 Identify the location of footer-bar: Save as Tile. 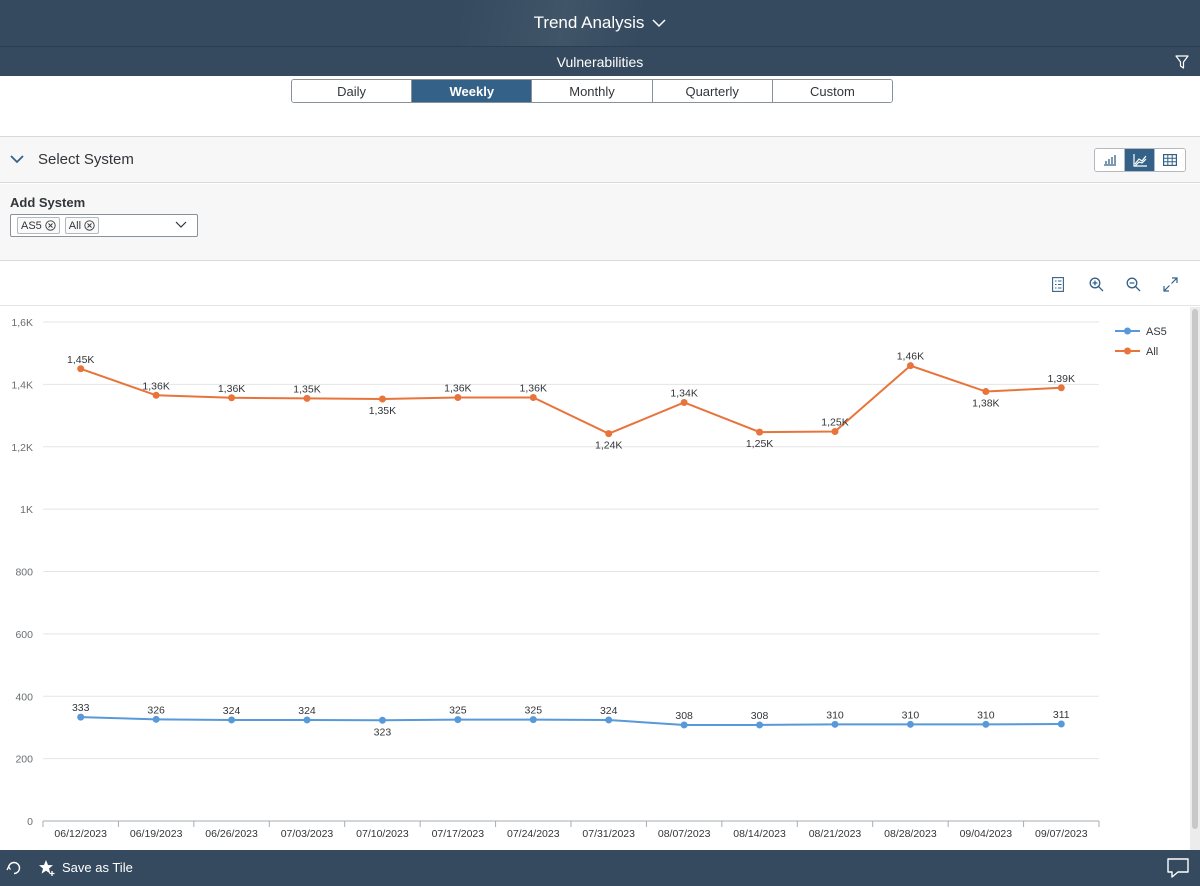
(600, 868).